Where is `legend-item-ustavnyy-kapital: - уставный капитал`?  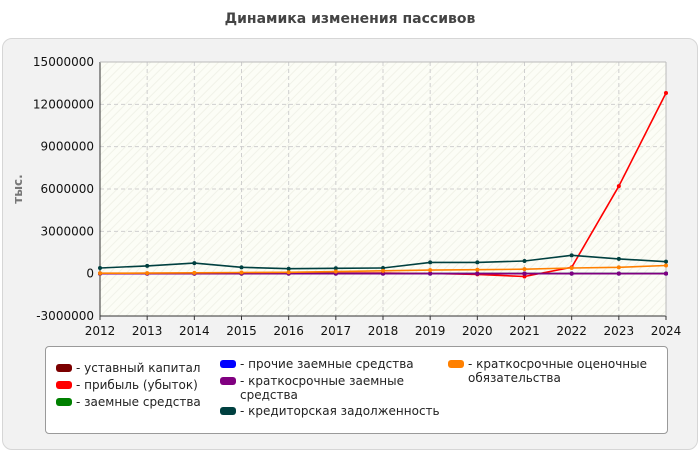
legend-item-ustavnyy-kapital: - уставный капитал is located at coordinates (136, 368).